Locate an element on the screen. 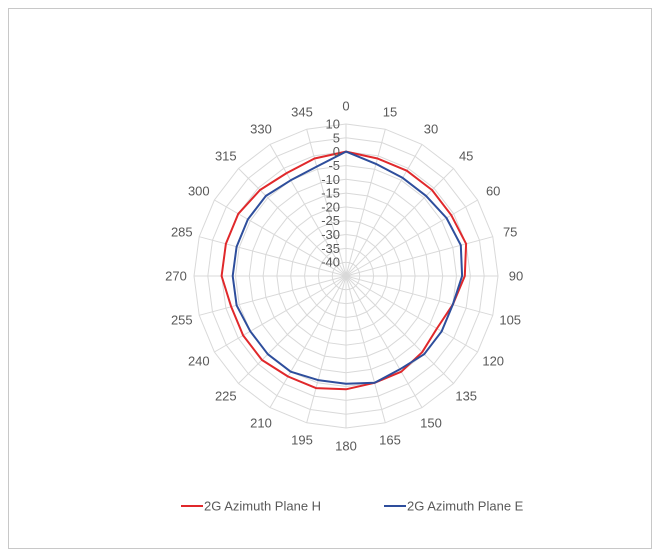  angle-tick-label: 105 is located at coordinates (510, 320).